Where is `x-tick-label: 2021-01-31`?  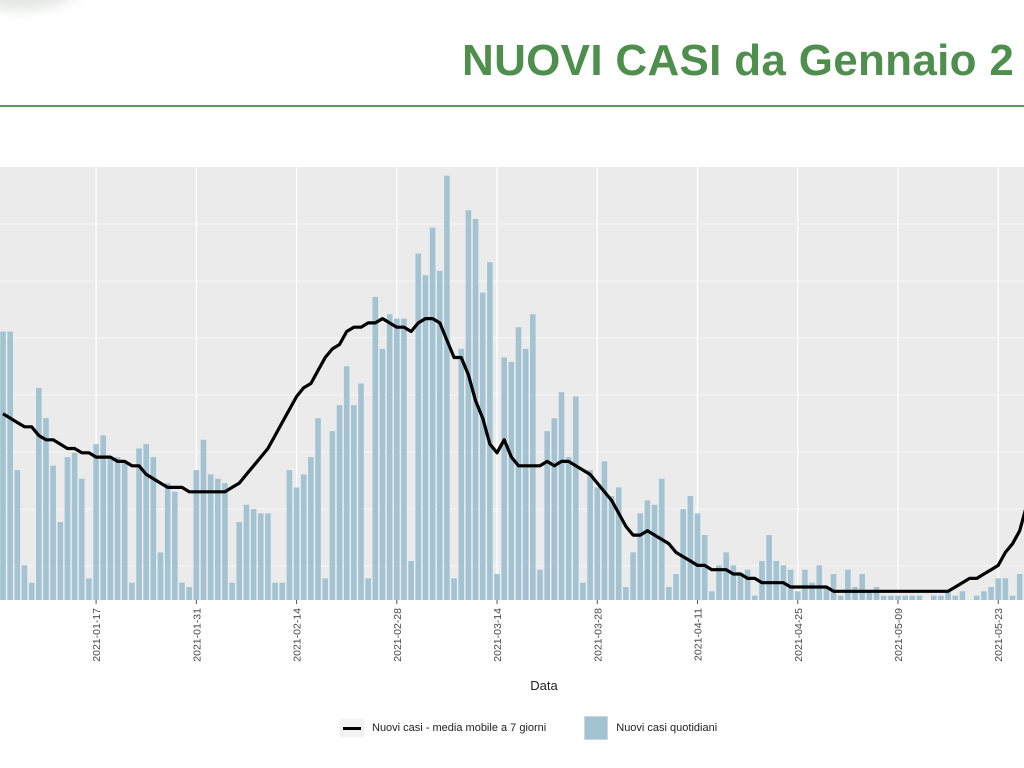
x-tick-label: 2021-01-31 is located at coordinates (197, 635).